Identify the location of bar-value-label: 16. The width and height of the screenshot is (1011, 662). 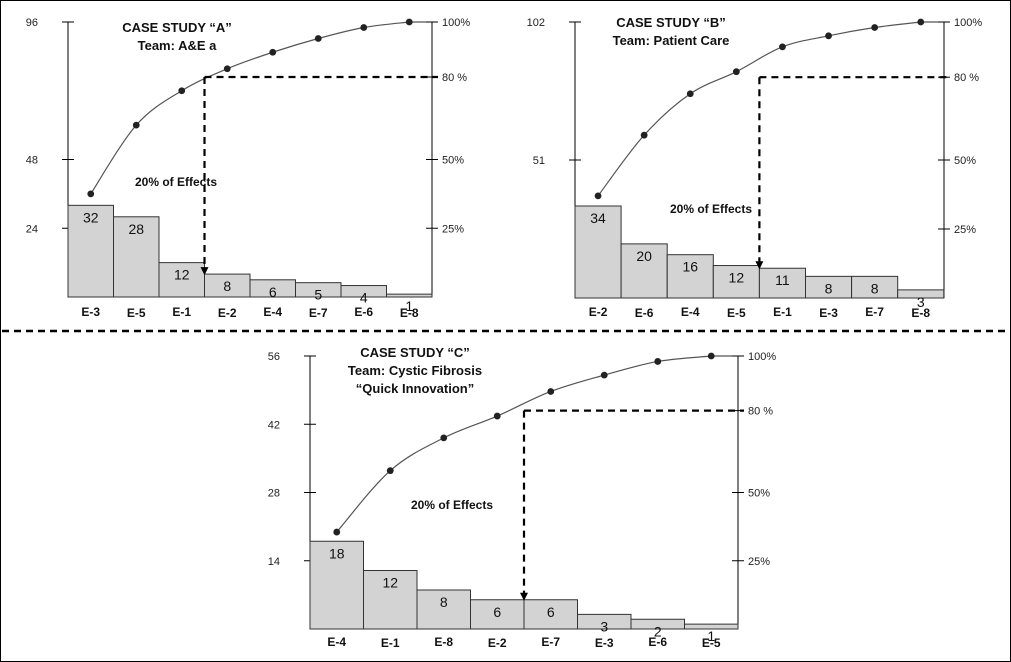
(690, 267).